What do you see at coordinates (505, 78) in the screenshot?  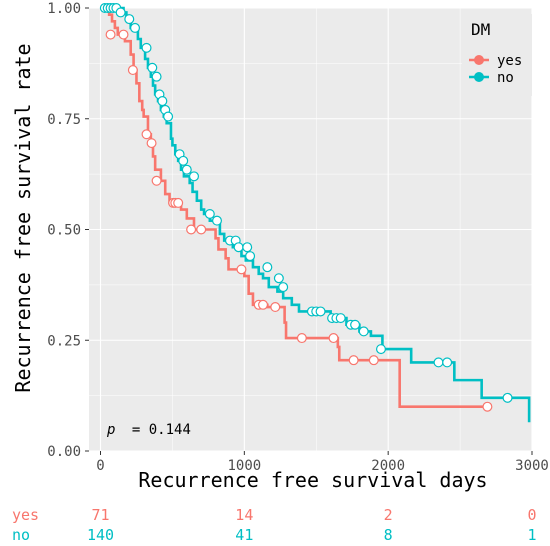 I see `legend-label-no: no` at bounding box center [505, 78].